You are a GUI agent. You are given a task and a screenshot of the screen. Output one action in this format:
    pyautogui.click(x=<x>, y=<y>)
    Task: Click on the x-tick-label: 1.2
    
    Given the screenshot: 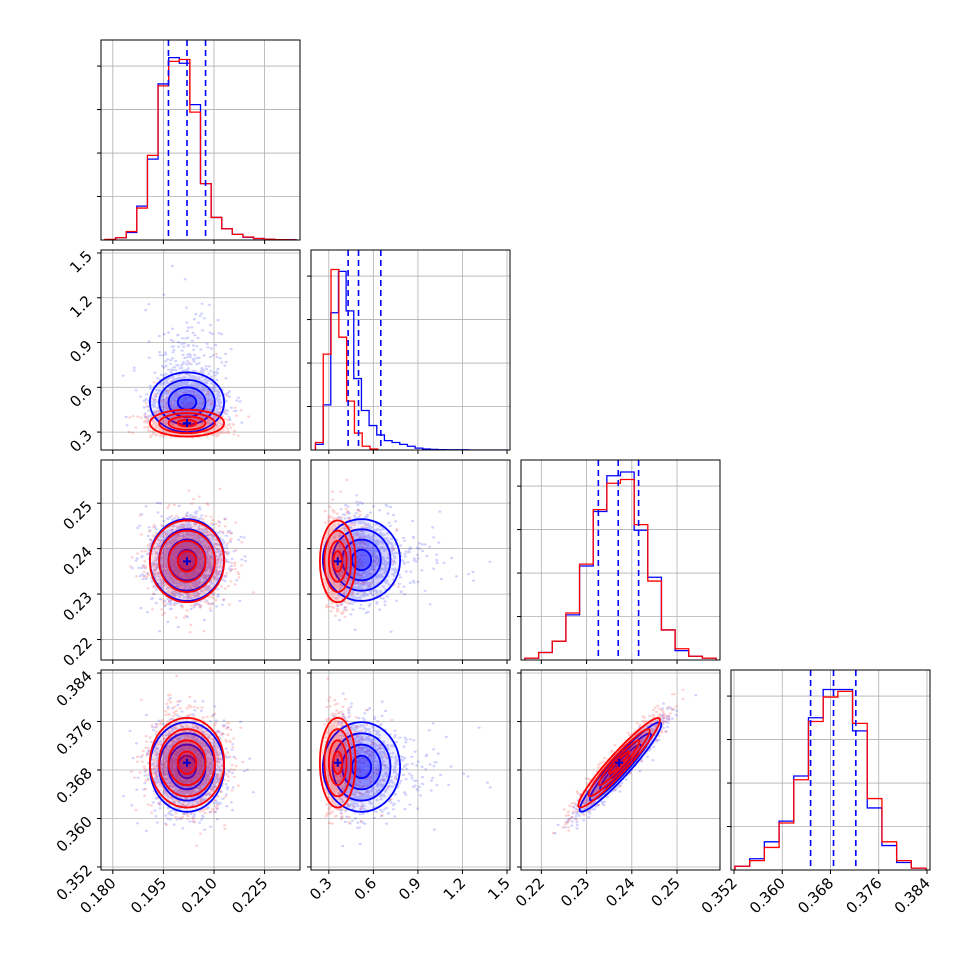 What is the action you would take?
    pyautogui.click(x=455, y=889)
    